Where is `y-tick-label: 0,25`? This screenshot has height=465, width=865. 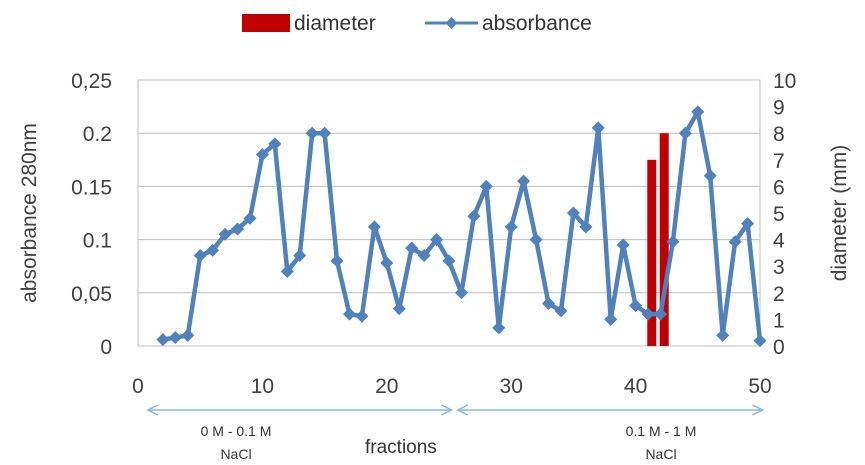 y-tick-label: 0,25 is located at coordinates (91, 81).